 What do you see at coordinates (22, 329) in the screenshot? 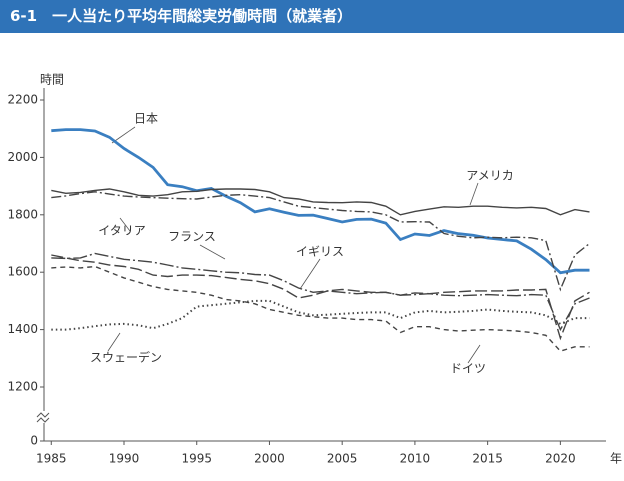
I see `y-tick-label: 1400` at bounding box center [22, 329].